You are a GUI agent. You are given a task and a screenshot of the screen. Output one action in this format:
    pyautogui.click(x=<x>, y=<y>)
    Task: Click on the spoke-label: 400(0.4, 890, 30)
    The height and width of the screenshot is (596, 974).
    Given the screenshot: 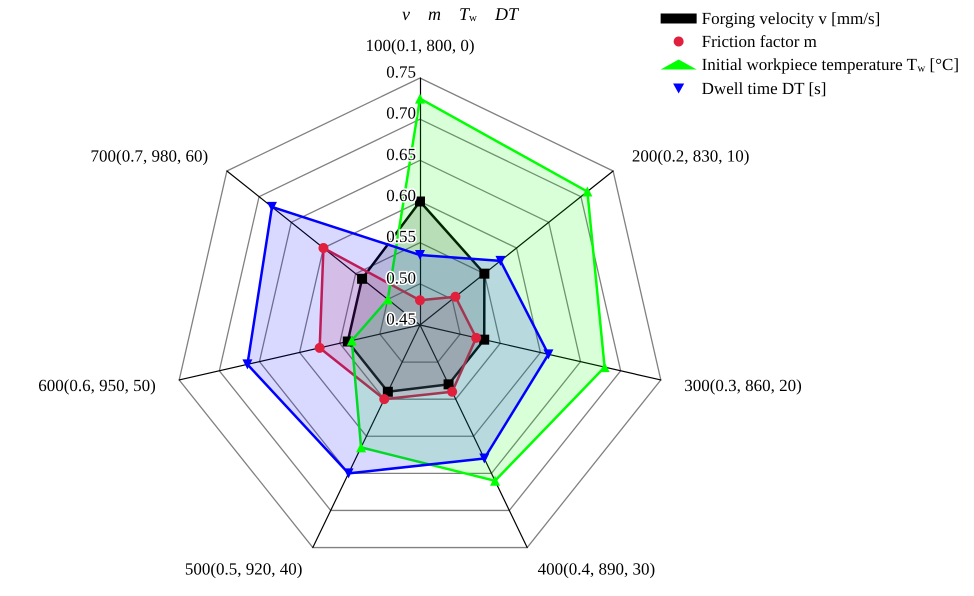 What is the action you would take?
    pyautogui.click(x=597, y=569)
    